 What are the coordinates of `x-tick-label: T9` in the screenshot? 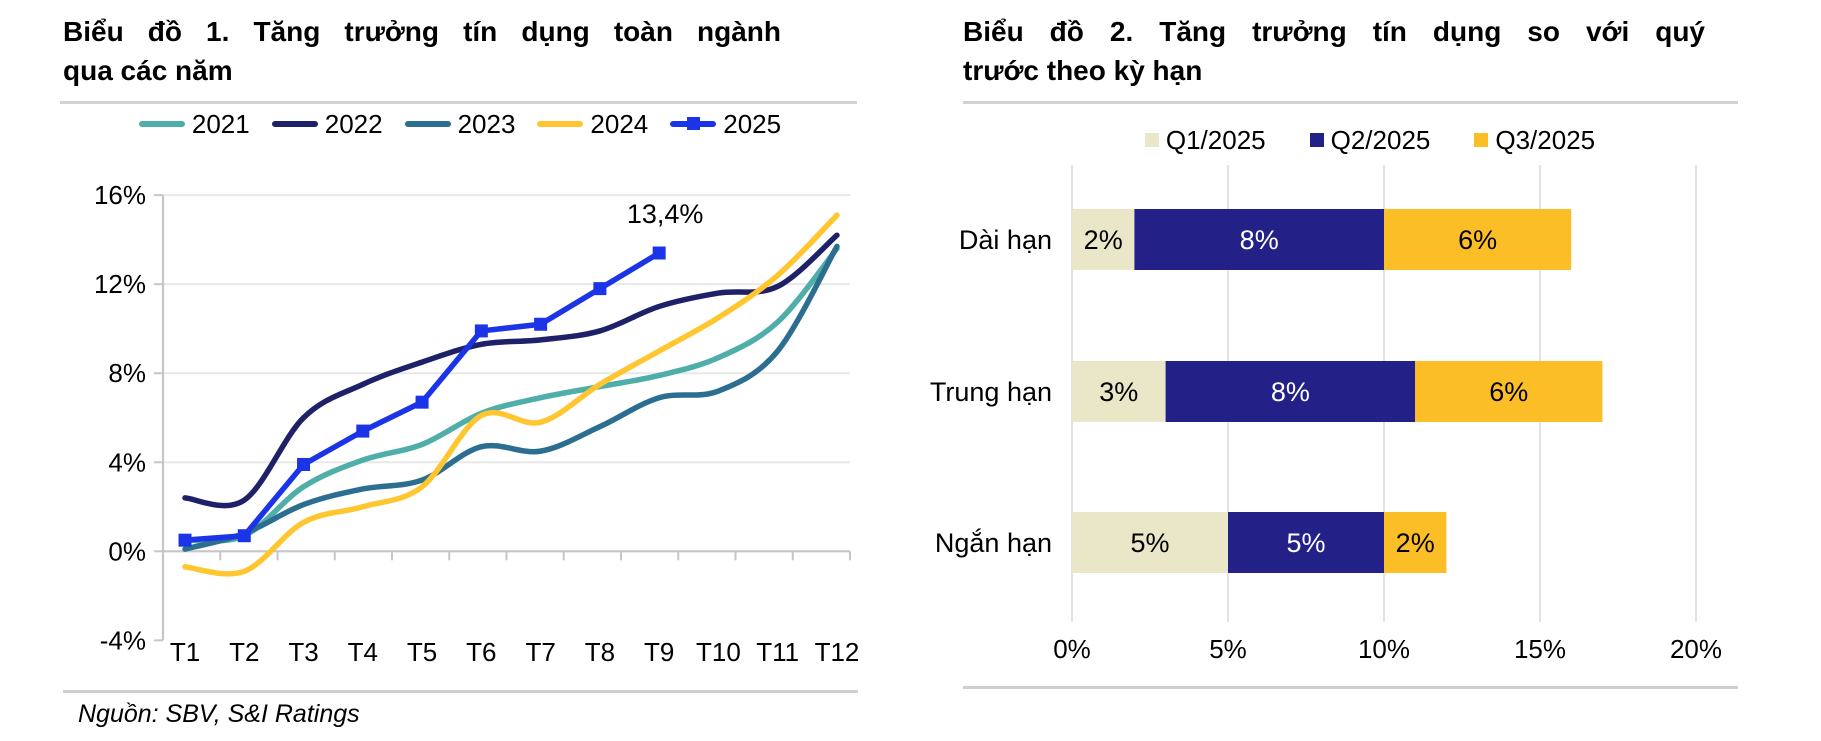 It's located at (659, 652).